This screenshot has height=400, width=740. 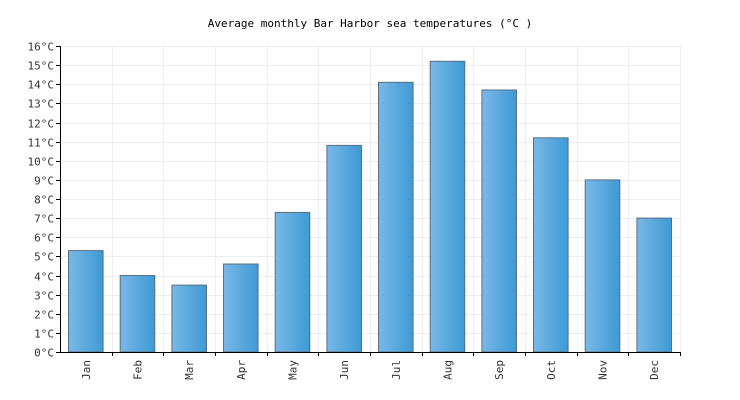 I want to click on y-tick-label: 3°C, so click(x=44, y=296).